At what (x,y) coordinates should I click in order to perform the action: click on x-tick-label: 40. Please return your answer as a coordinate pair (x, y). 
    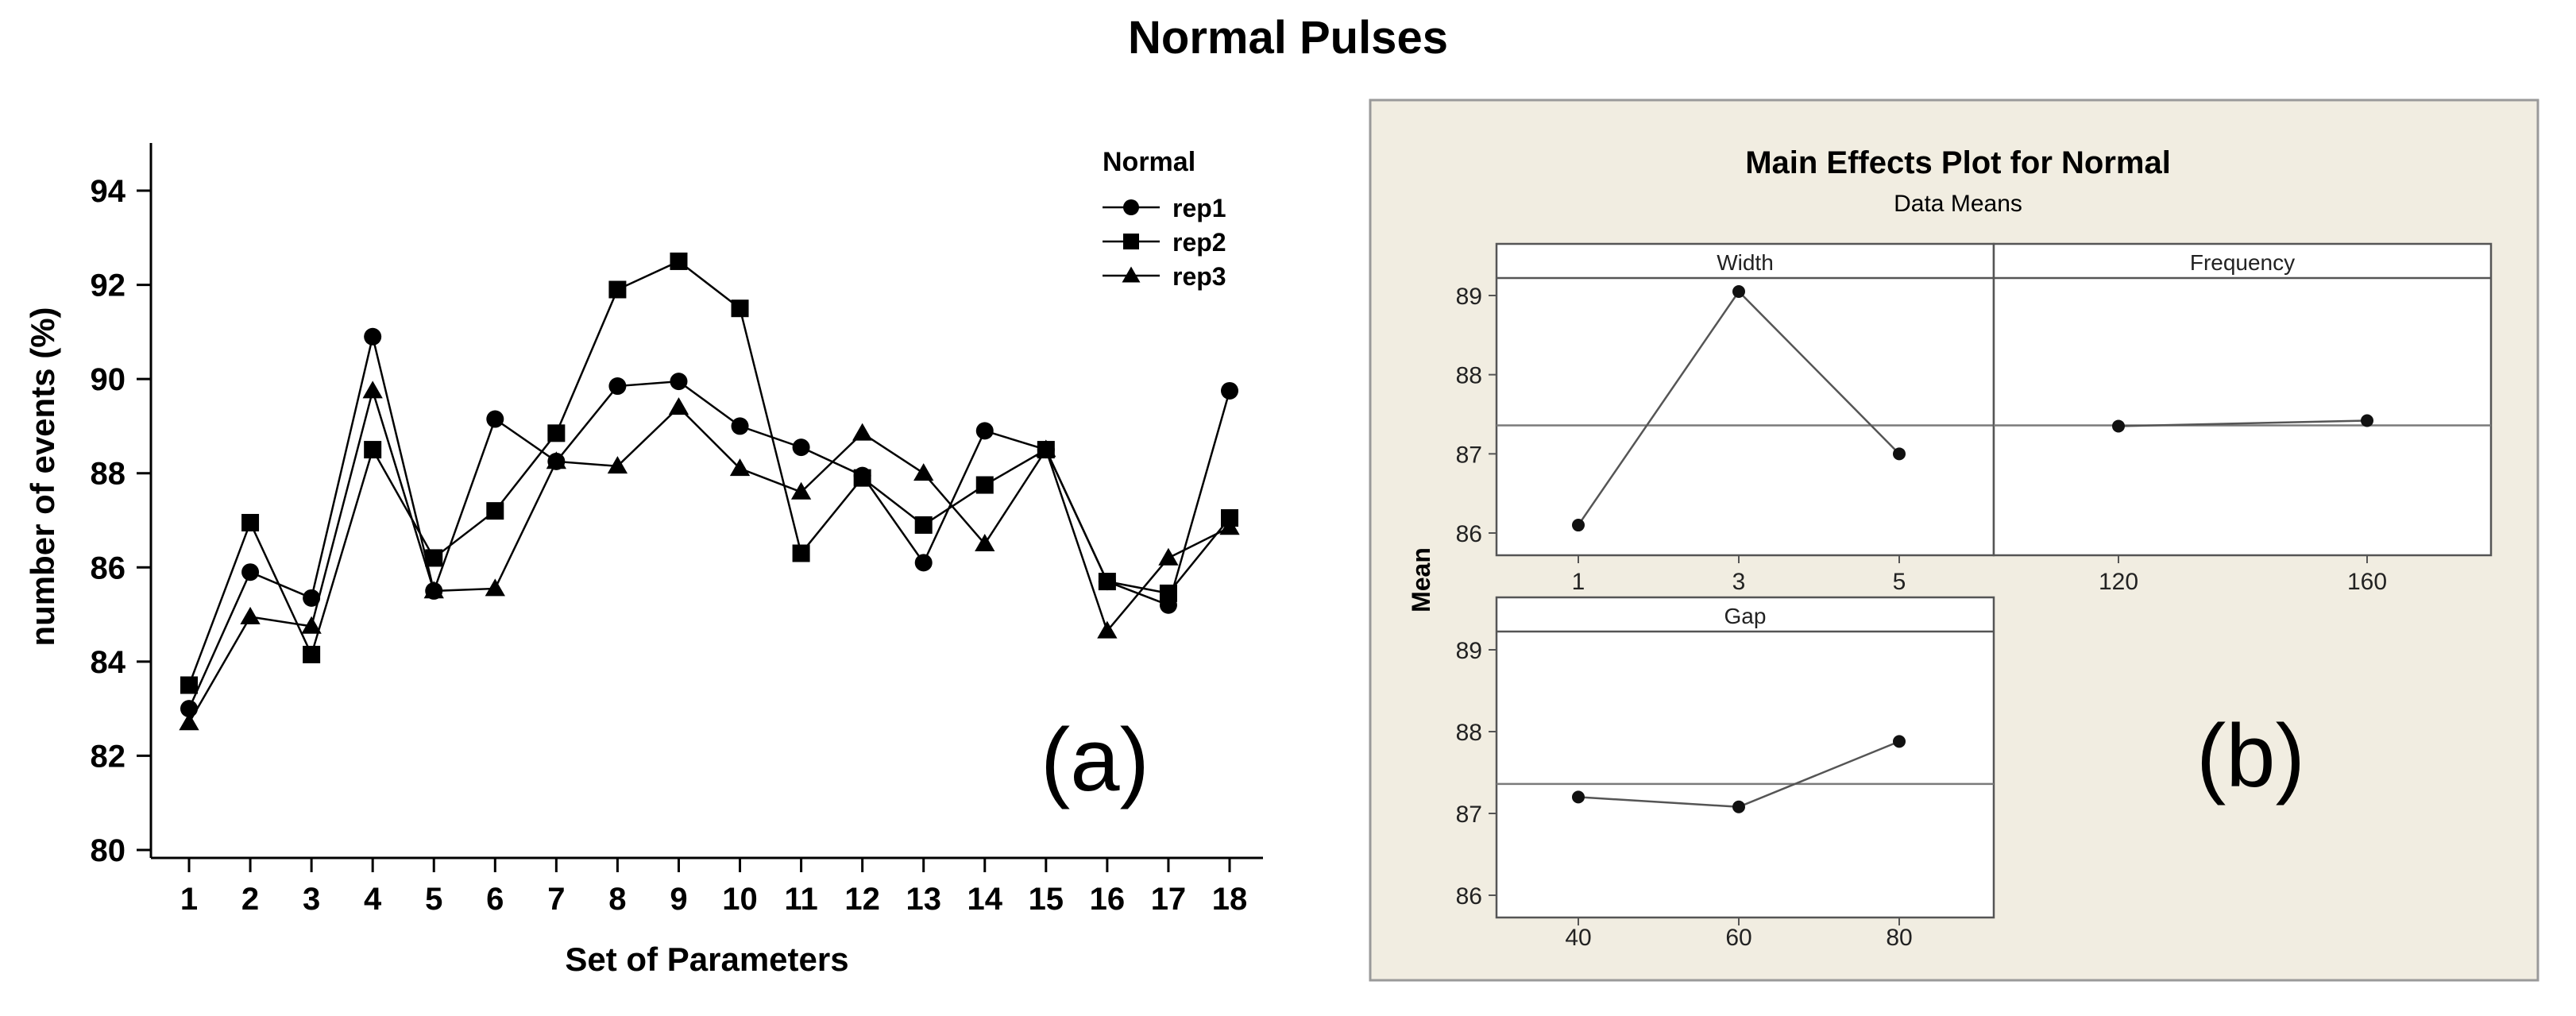
    Looking at the image, I should click on (1578, 938).